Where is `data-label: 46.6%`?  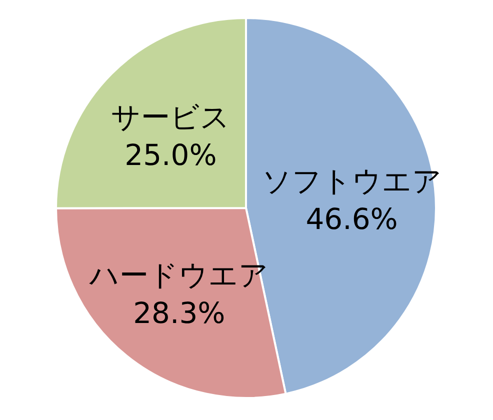
data-label: 46.6% is located at coordinates (352, 219).